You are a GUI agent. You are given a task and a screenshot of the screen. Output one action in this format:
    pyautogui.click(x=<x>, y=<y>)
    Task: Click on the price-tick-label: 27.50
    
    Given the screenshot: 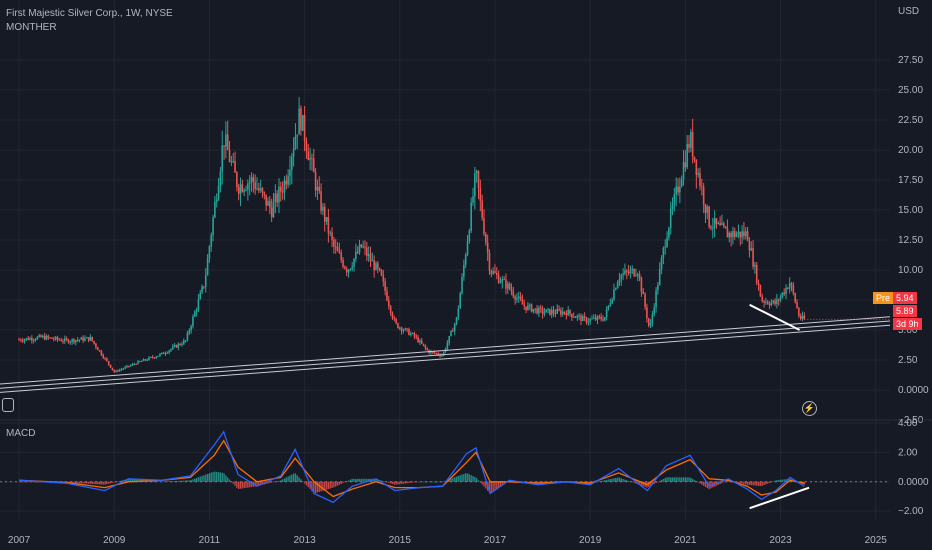 What is the action you would take?
    pyautogui.click(x=910, y=60)
    